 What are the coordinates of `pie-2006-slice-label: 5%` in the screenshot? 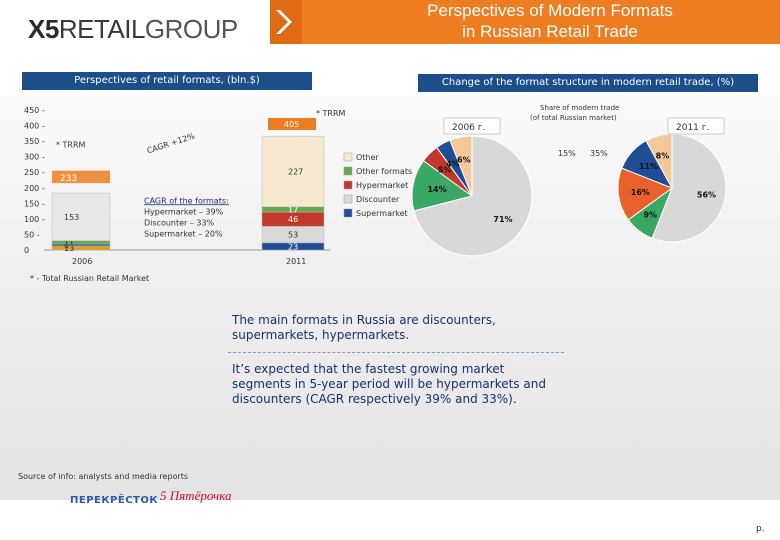 It's located at (445, 170).